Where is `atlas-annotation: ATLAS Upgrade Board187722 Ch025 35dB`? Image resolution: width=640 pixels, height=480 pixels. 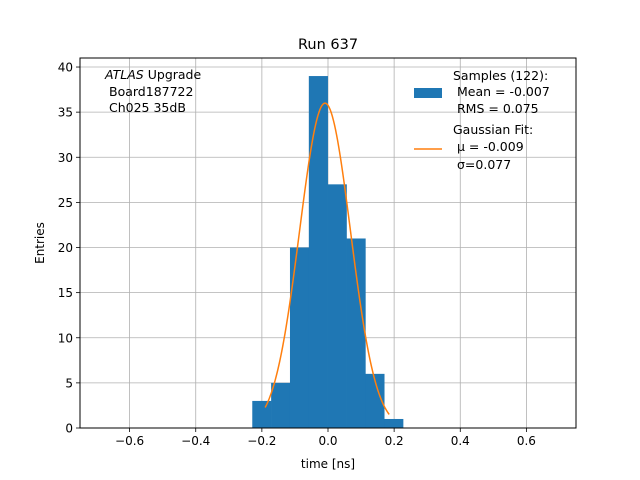
atlas-annotation: ATLAS Upgrade Board187722 Ch025 35dB is located at coordinates (152, 91).